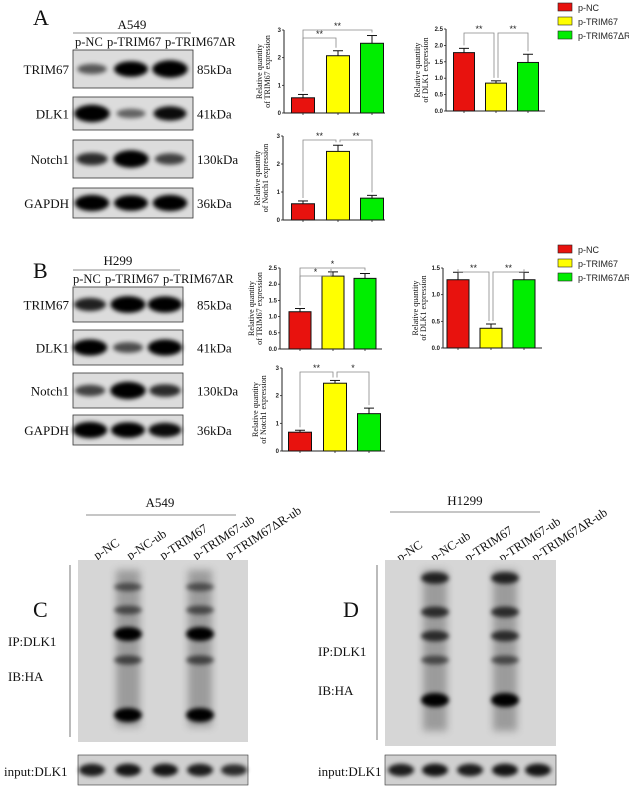  What do you see at coordinates (47, 305) in the screenshot?
I see `protein-label: TRIM67` at bounding box center [47, 305].